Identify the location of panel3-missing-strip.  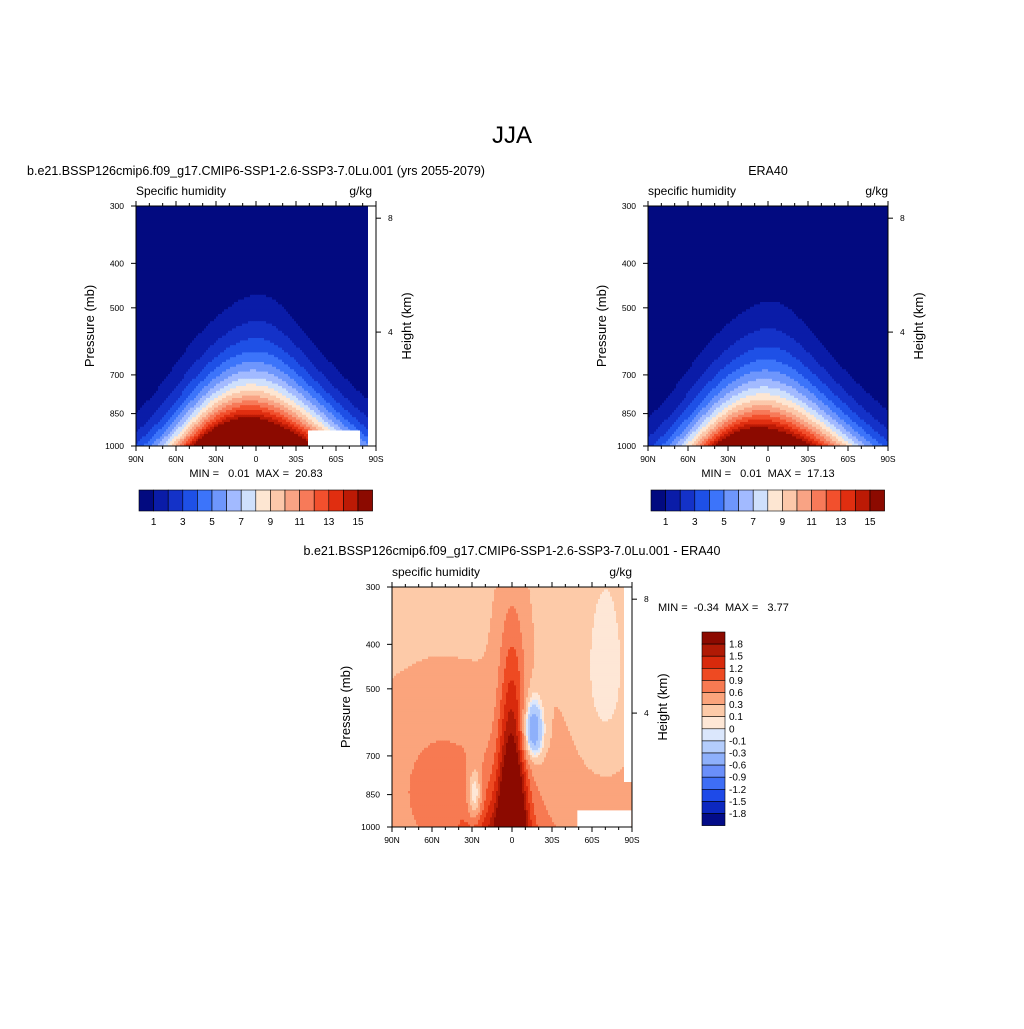
(628, 684).